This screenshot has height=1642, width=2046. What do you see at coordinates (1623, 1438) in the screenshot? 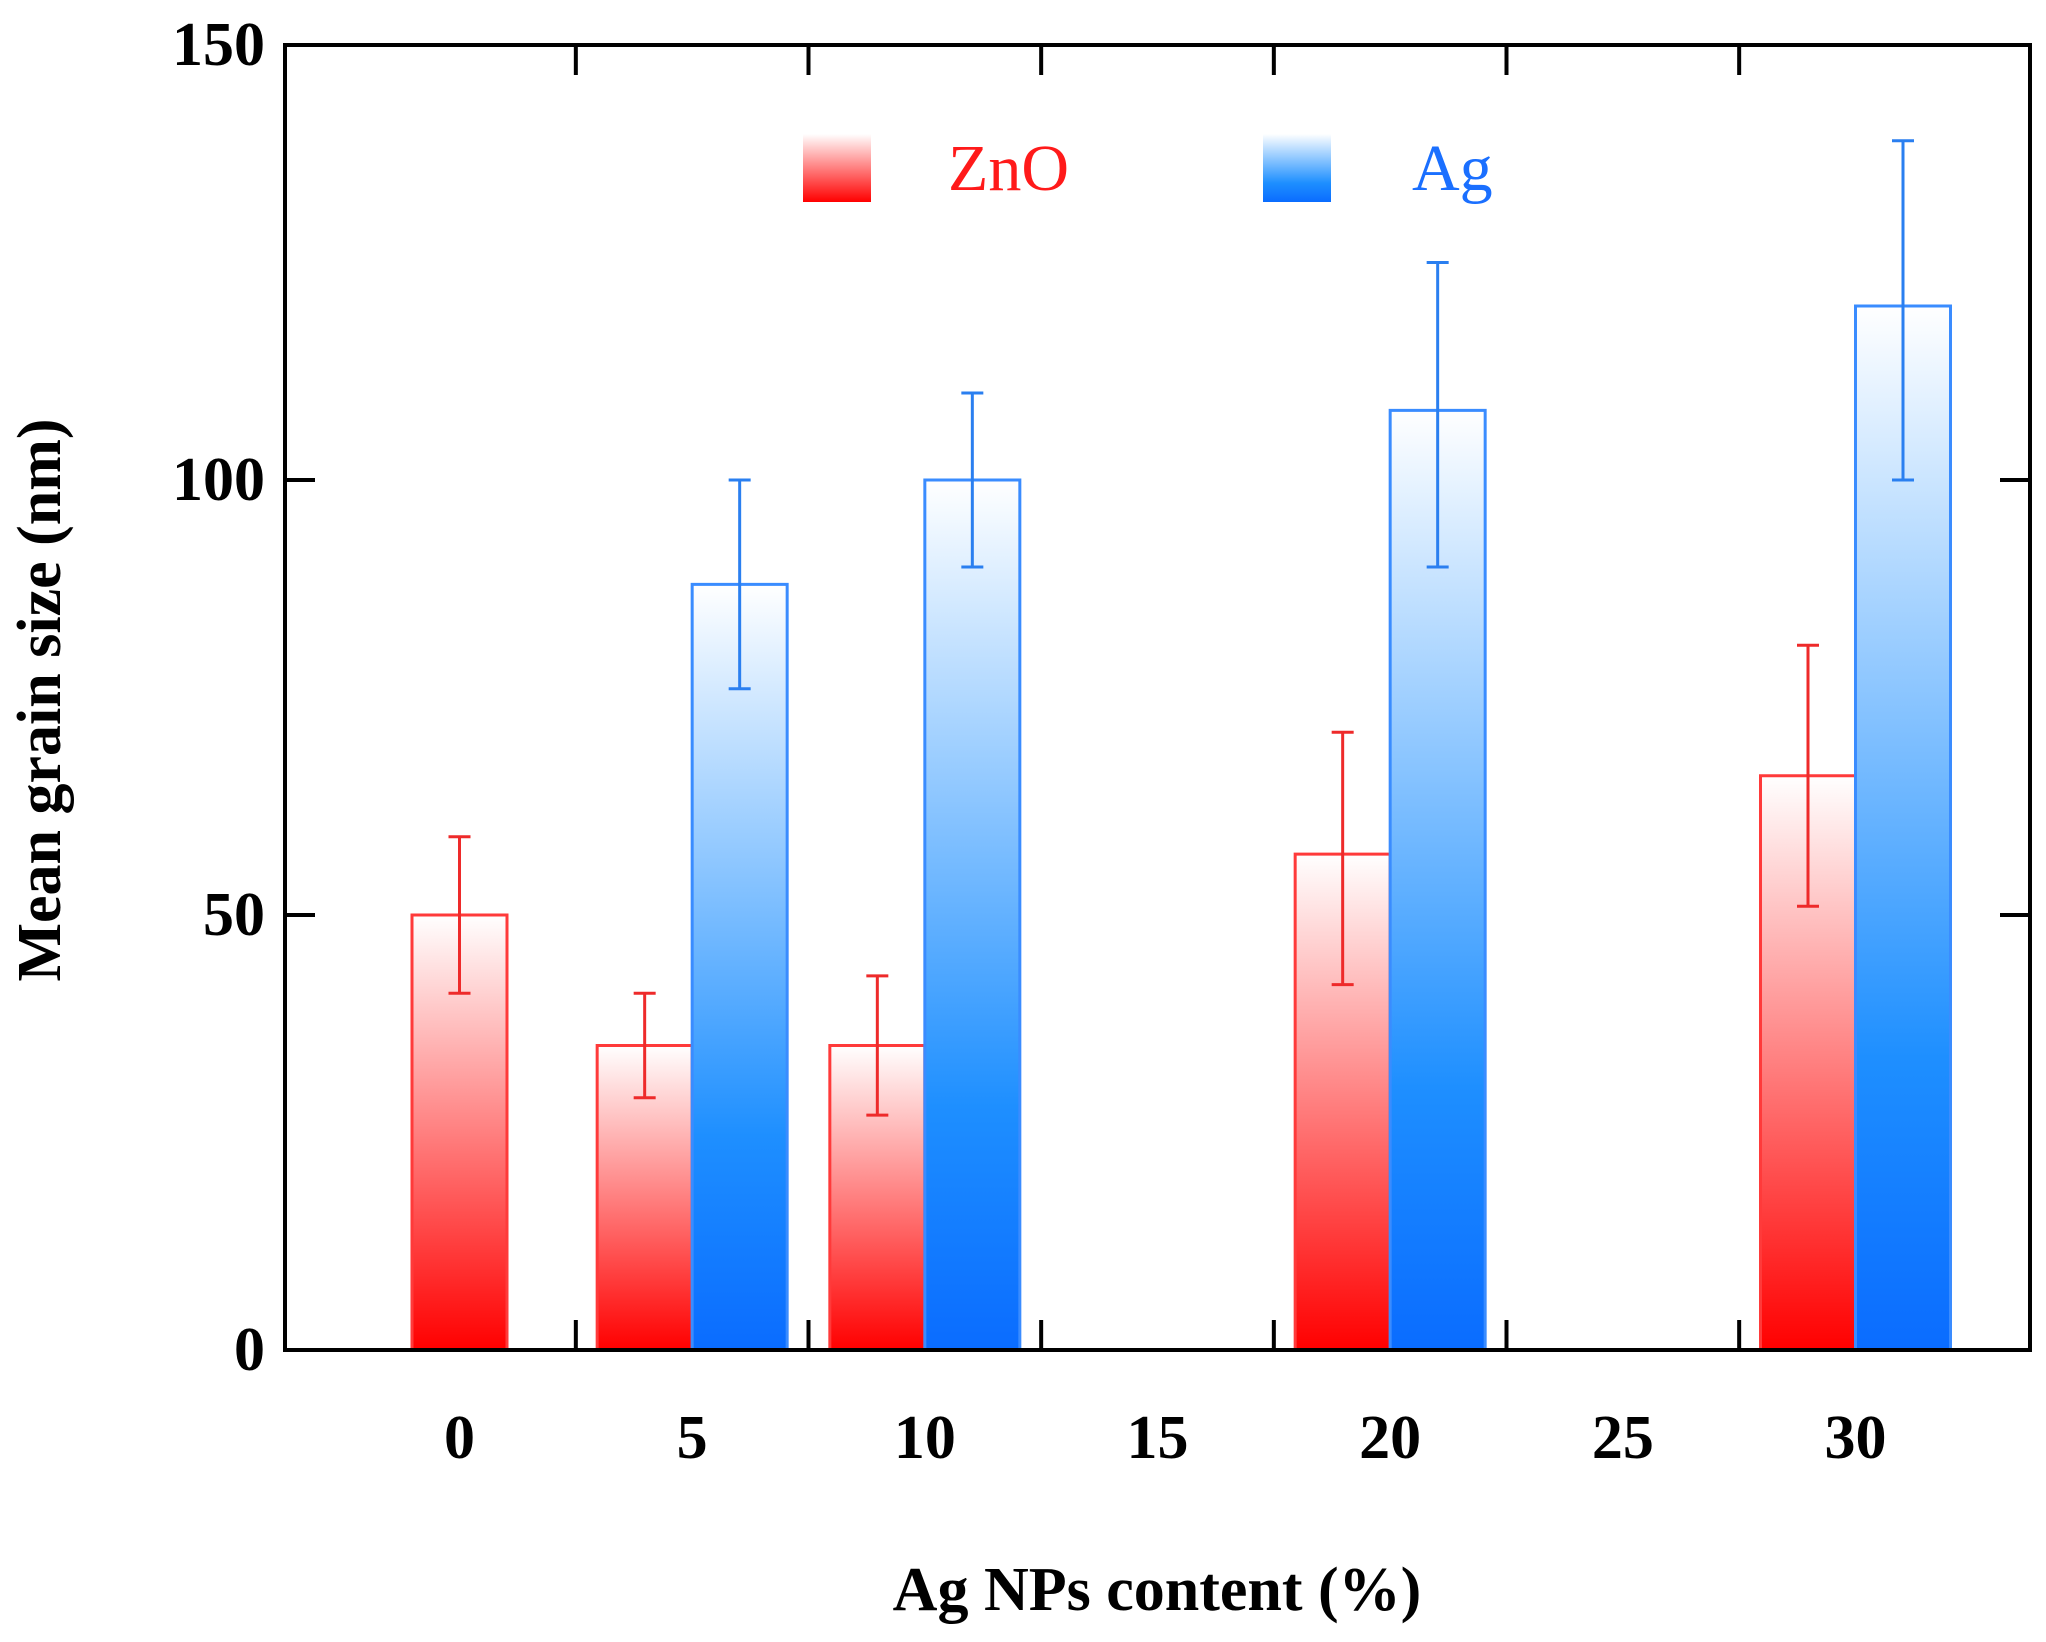
I see `x-tick-label-25: 25` at bounding box center [1623, 1438].